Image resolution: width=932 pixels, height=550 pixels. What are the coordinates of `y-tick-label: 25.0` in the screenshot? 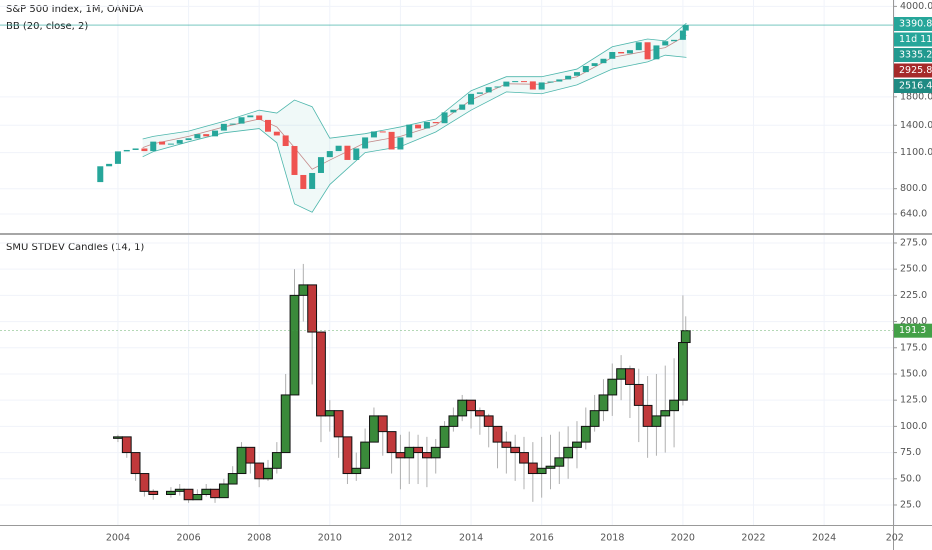 It's located at (910, 504).